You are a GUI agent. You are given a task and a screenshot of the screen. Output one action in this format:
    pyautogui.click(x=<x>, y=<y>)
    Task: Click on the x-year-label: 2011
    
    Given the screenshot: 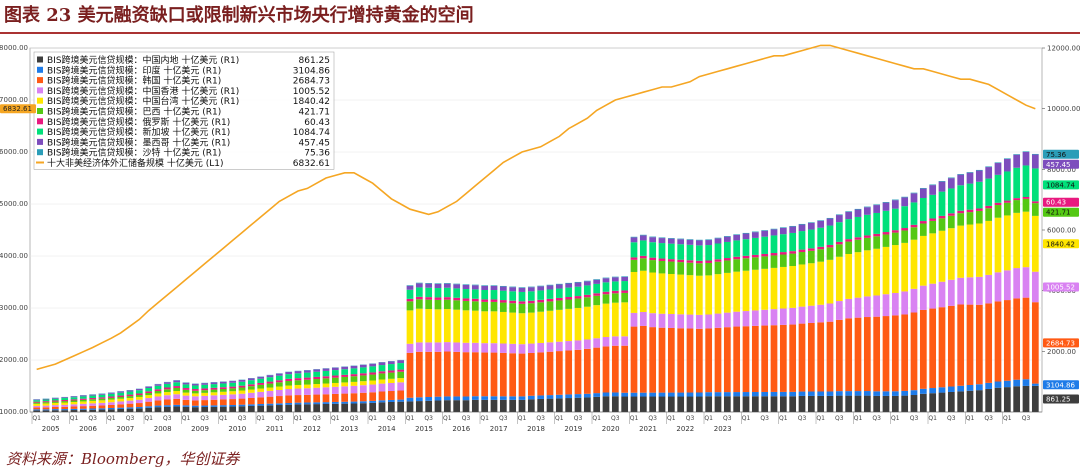 What is the action you would take?
    pyautogui.click(x=275, y=429)
    